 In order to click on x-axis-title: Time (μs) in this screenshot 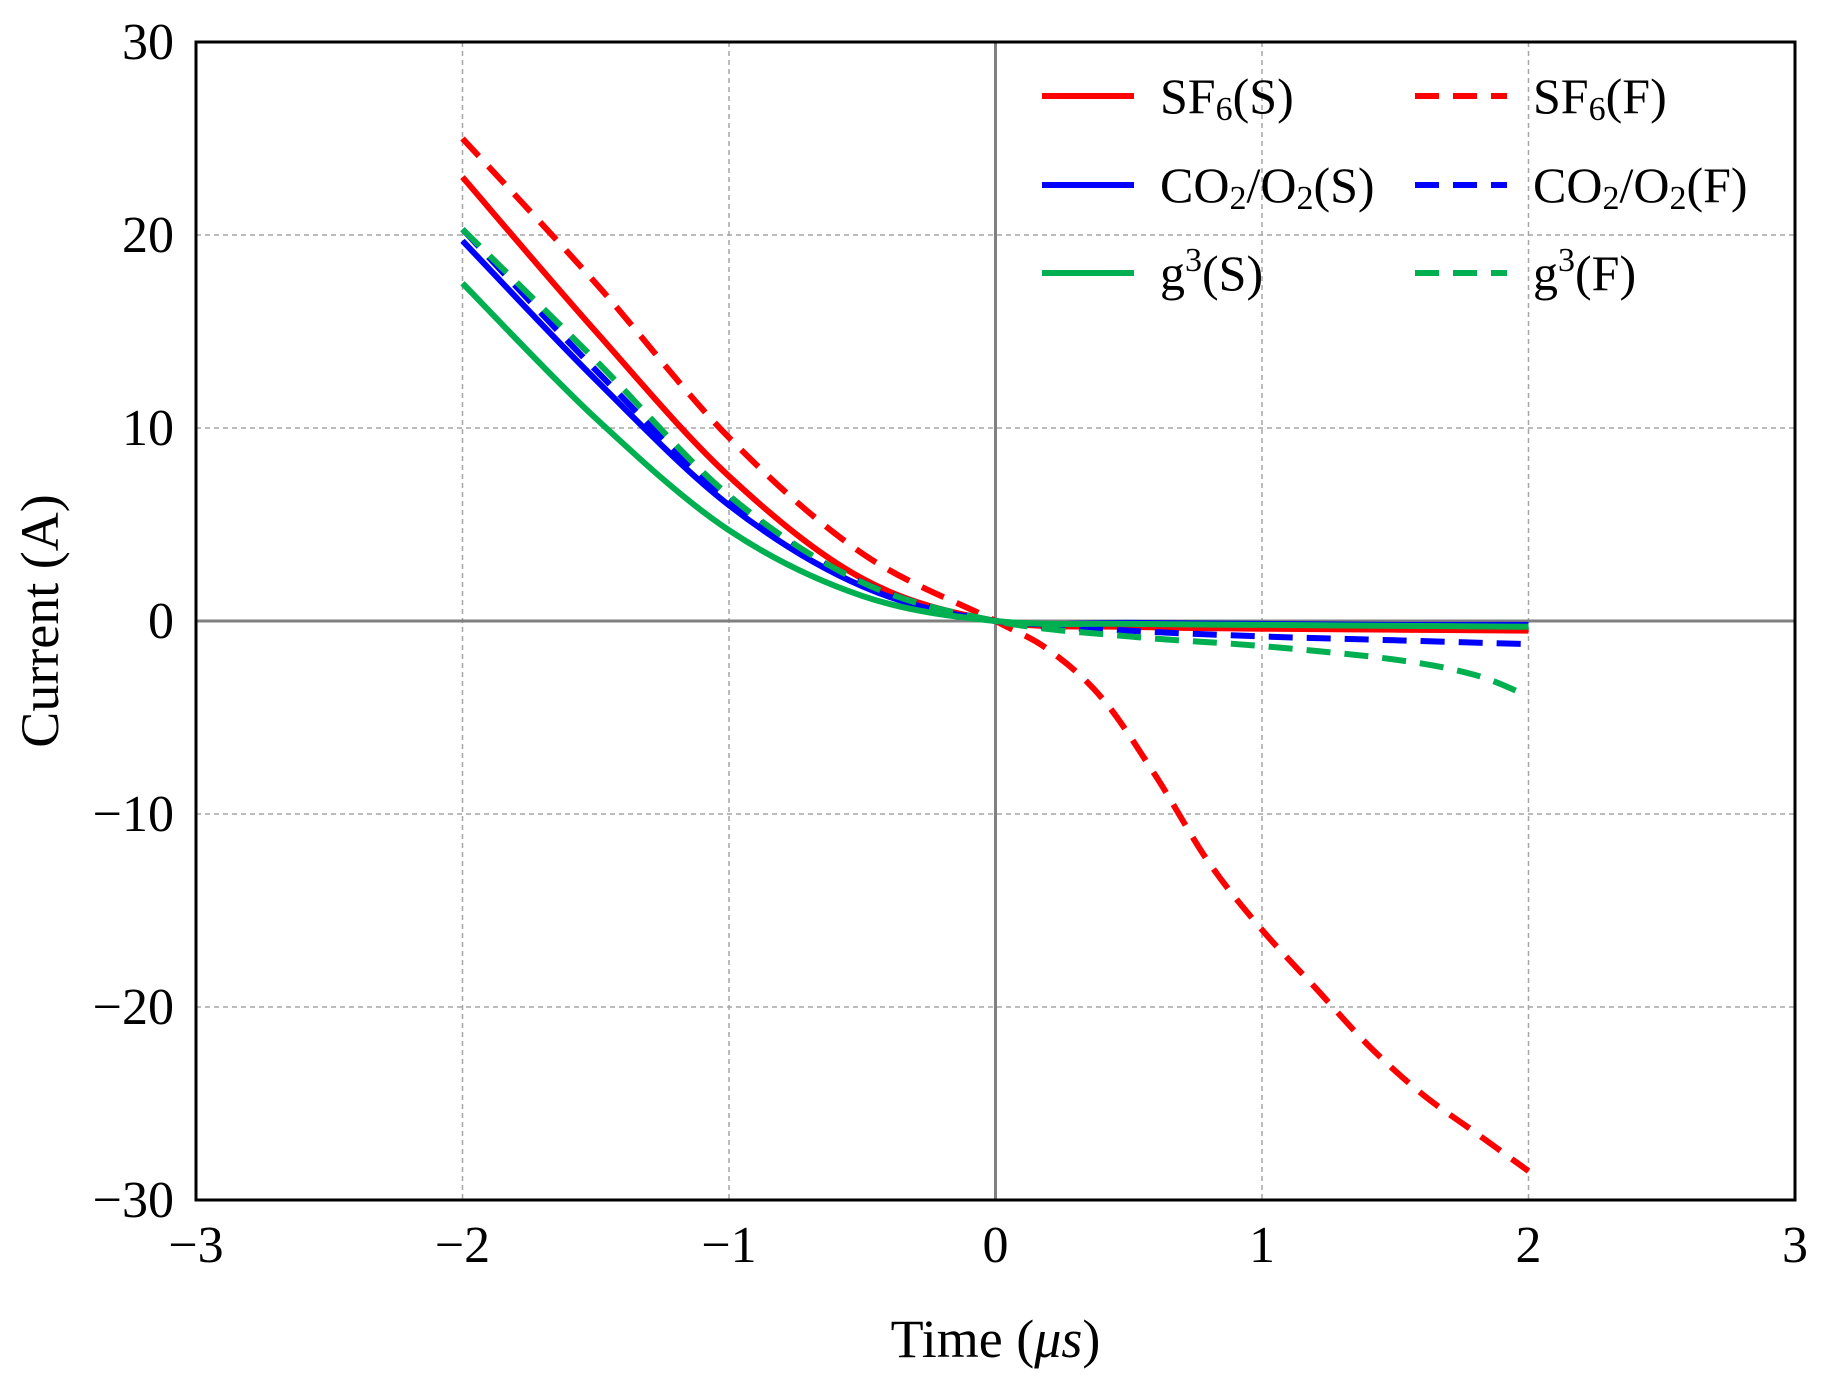, I will do `click(996, 1339)`.